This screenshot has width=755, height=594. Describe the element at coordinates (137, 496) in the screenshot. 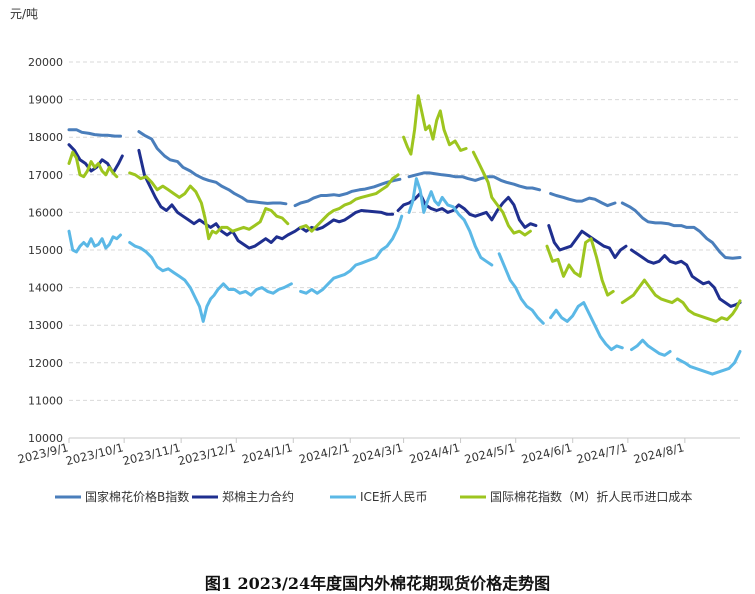

I see `legend-label: 国家棉花价格B指数` at that location.